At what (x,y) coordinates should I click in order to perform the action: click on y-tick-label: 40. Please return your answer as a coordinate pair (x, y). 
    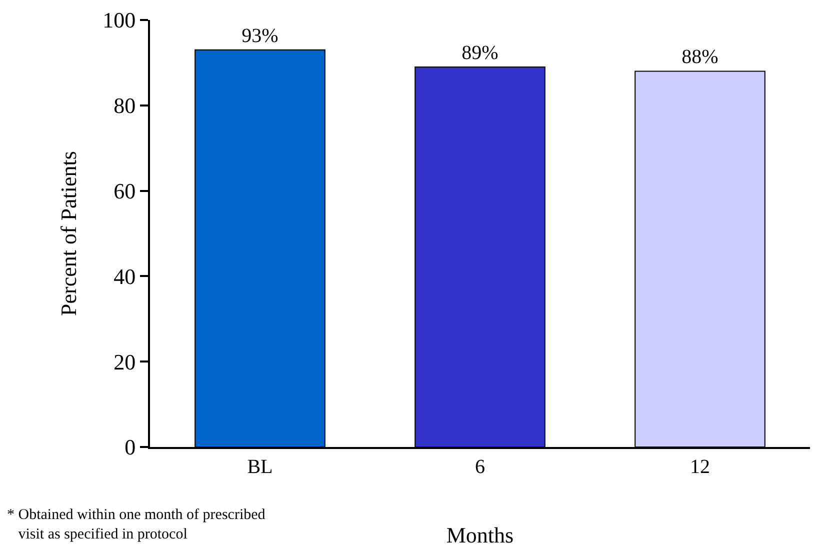
    Looking at the image, I should click on (125, 276).